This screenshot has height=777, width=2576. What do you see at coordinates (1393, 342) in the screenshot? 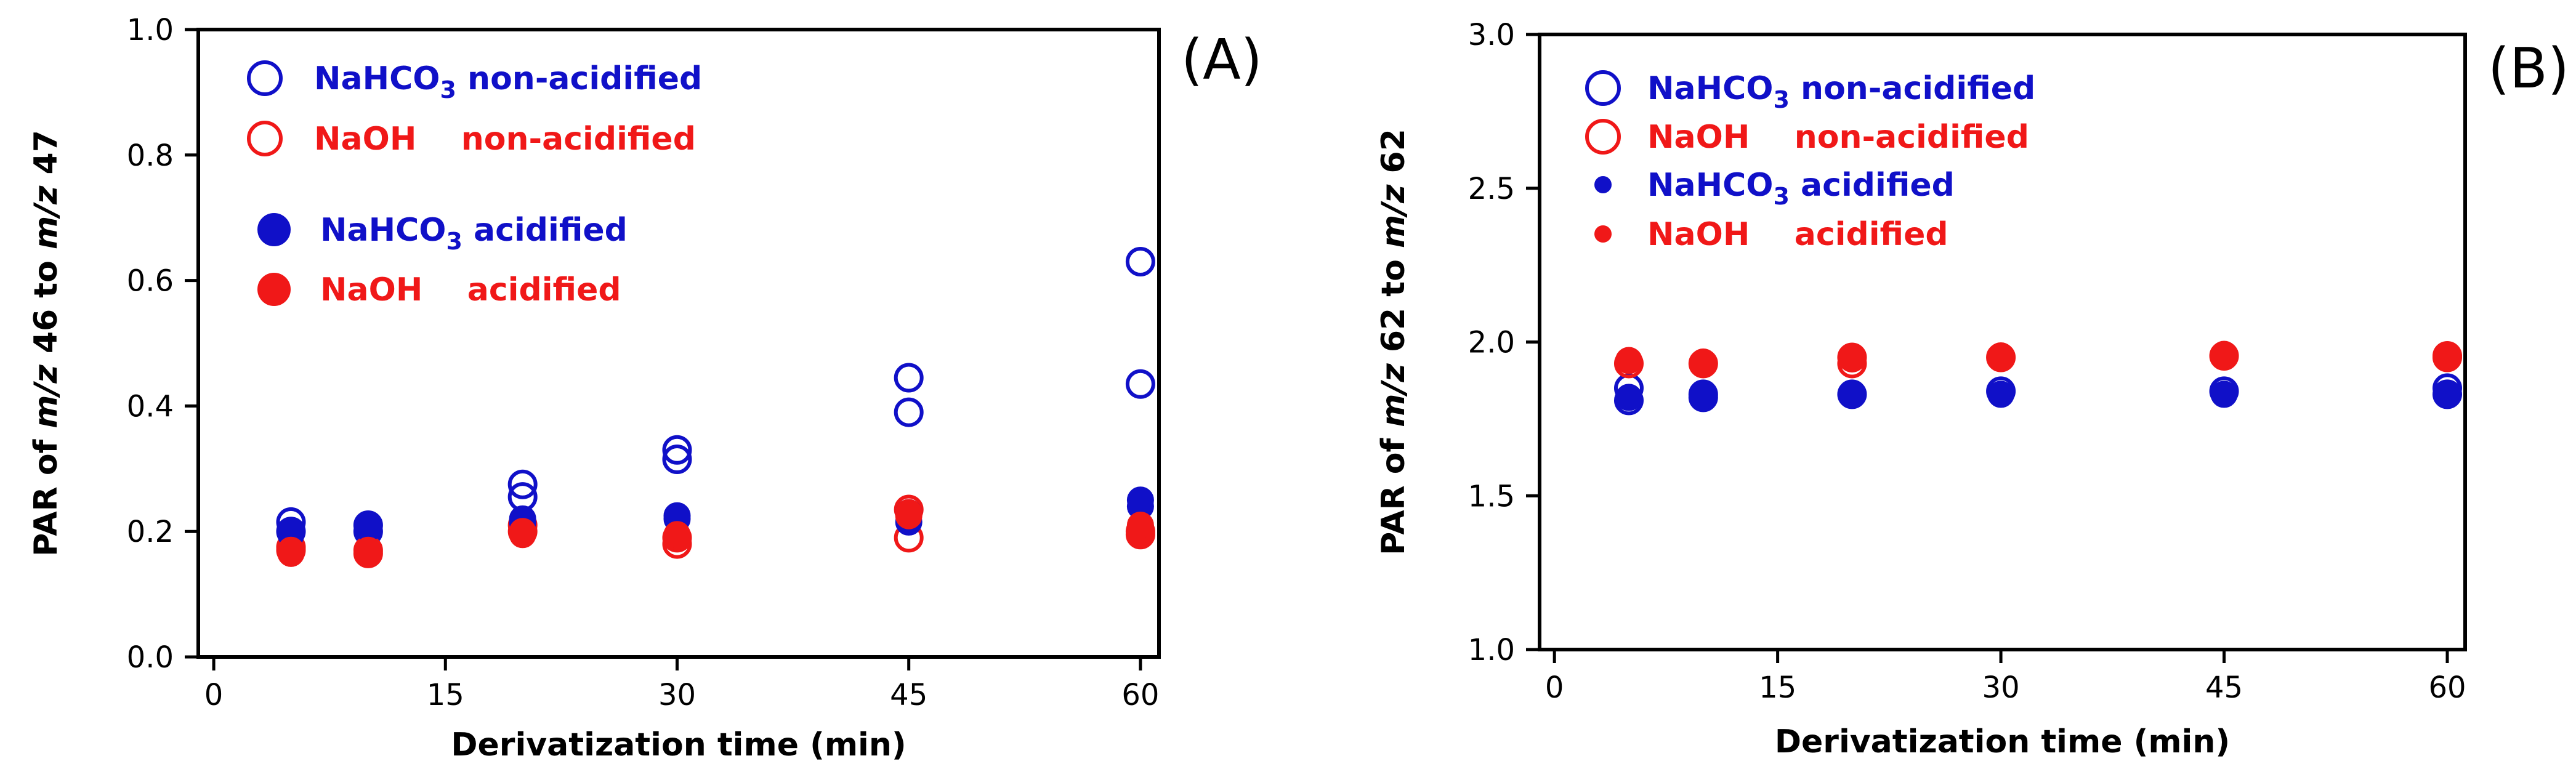
I see `y-axis-title: PAR of m/z 62 to m/z 62` at bounding box center [1393, 342].